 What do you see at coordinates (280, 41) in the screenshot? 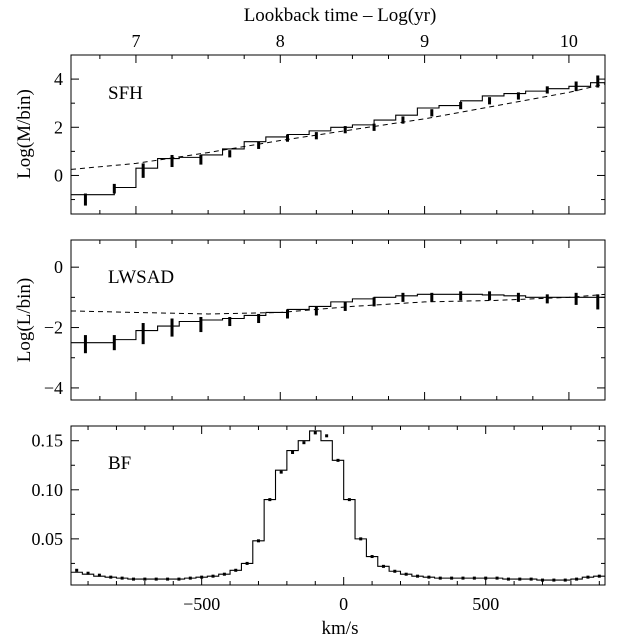
I see `top-x-tick-label: 8` at bounding box center [280, 41].